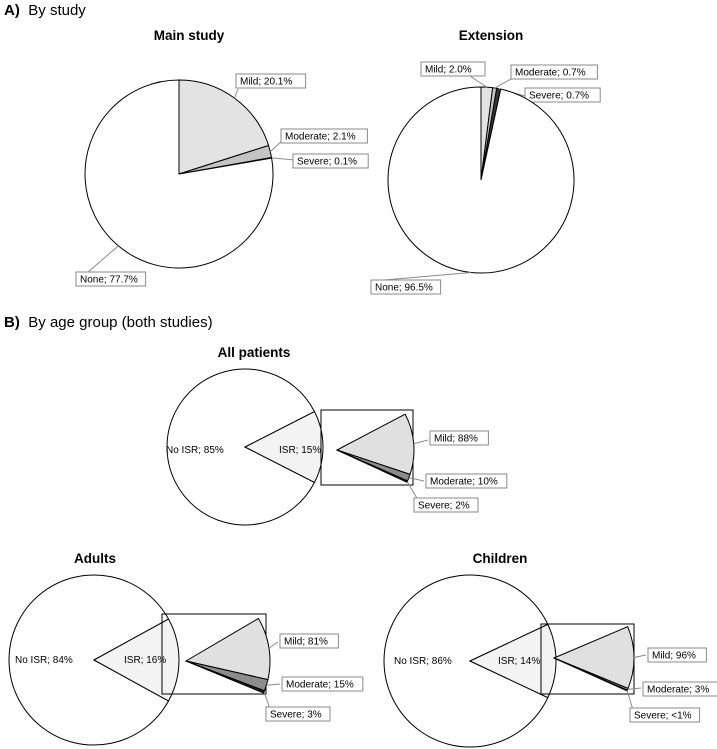 This screenshot has height=749, width=717. What do you see at coordinates (12, 10) in the screenshot?
I see `section-a-letter: A)` at bounding box center [12, 10].